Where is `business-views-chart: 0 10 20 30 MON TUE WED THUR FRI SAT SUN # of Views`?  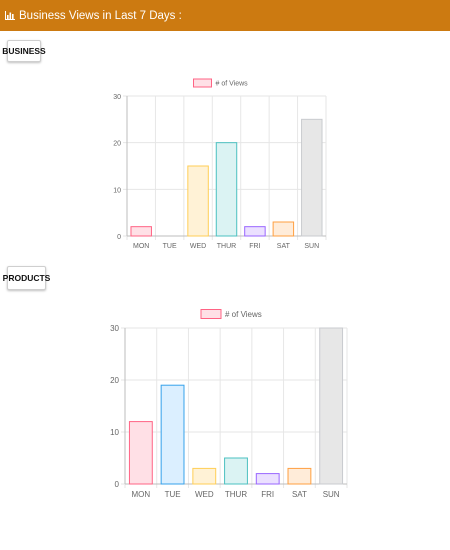 business-views-chart: 0 10 20 30 MON TUE WED THUR FRI SAT SUN # of Views is located at coordinates (220, 164).